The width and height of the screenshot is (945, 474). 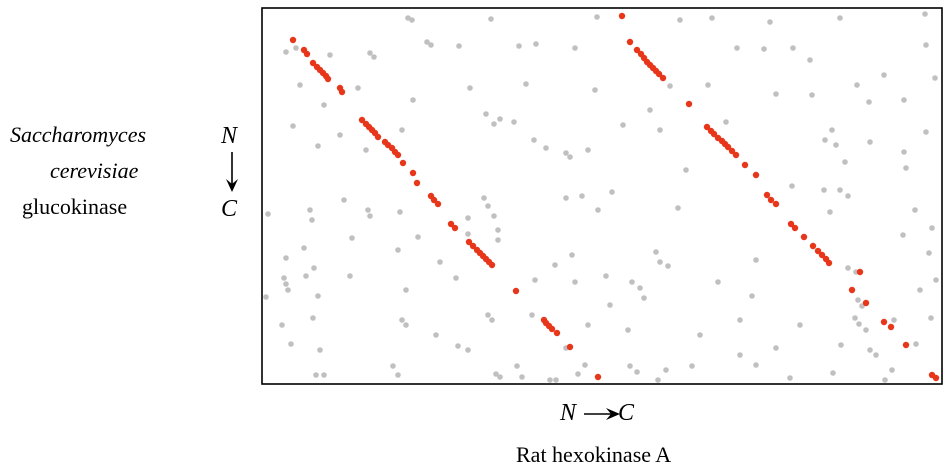 What do you see at coordinates (626, 413) in the screenshot?
I see `x-axis-c-terminus: C` at bounding box center [626, 413].